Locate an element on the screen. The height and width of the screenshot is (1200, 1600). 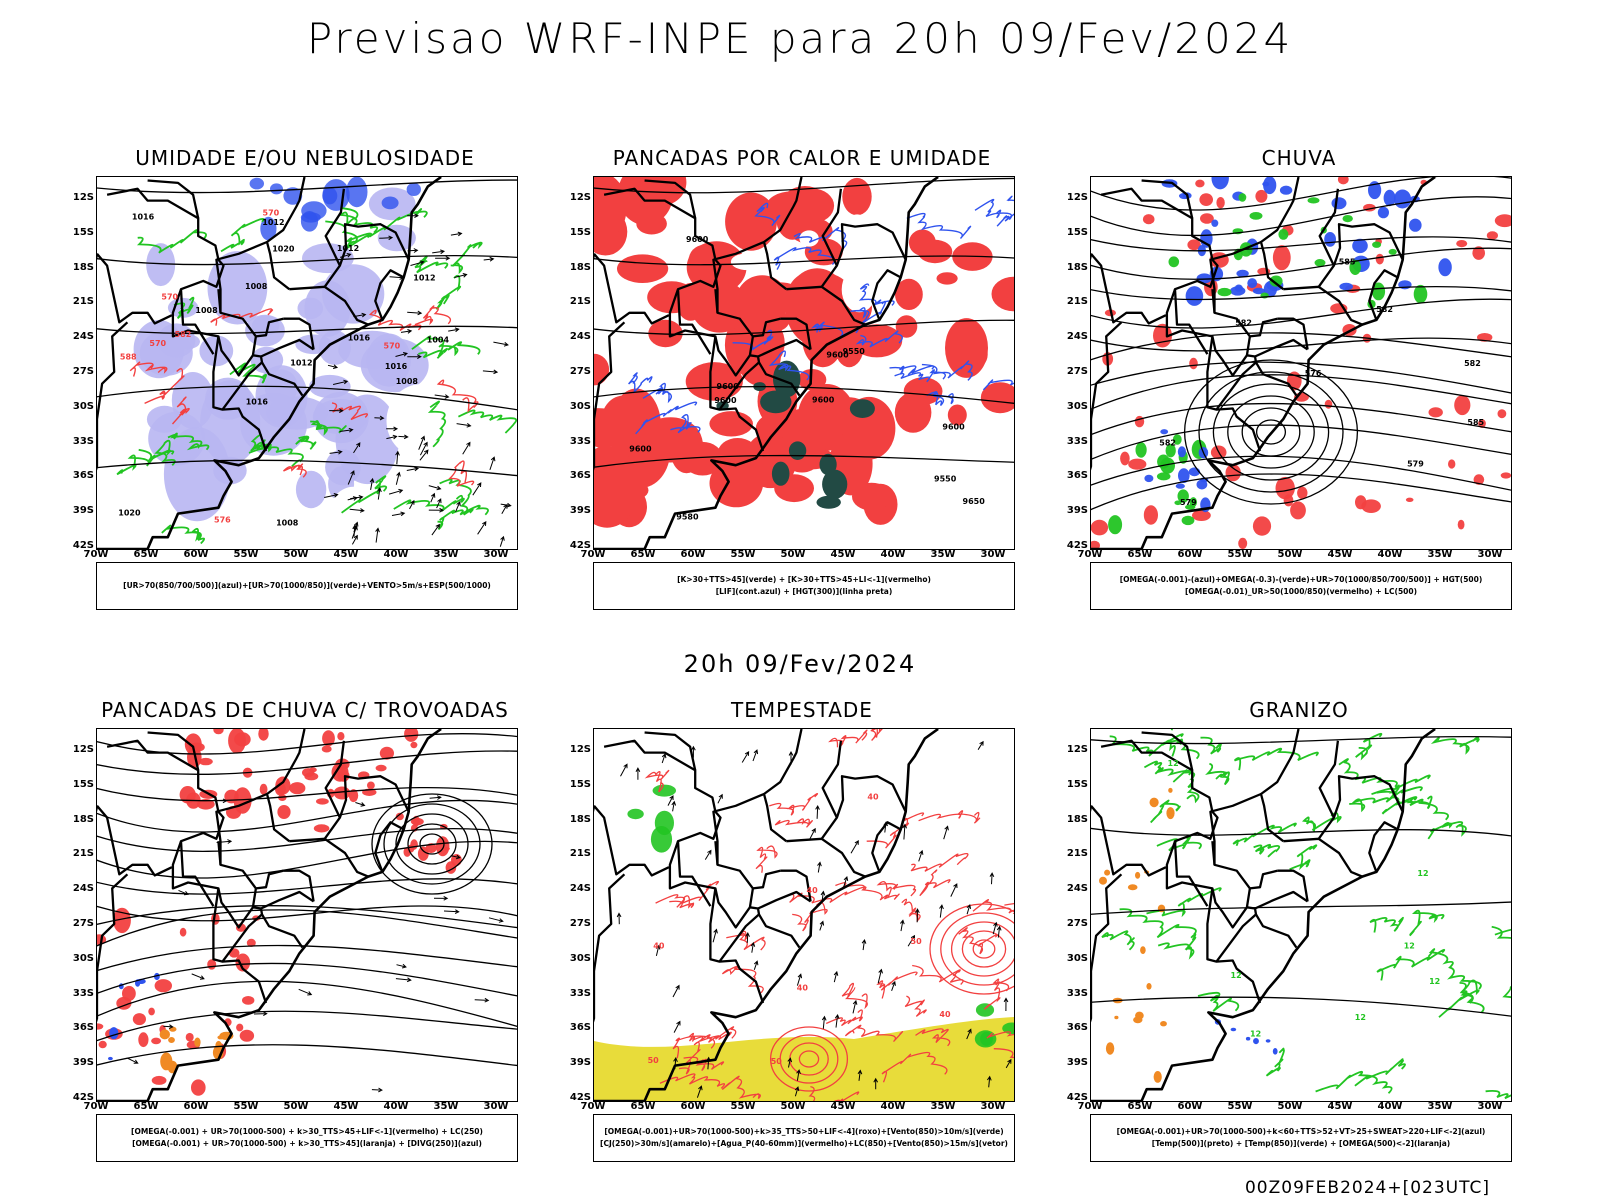
contour-label: 40 is located at coordinates (803, 988).